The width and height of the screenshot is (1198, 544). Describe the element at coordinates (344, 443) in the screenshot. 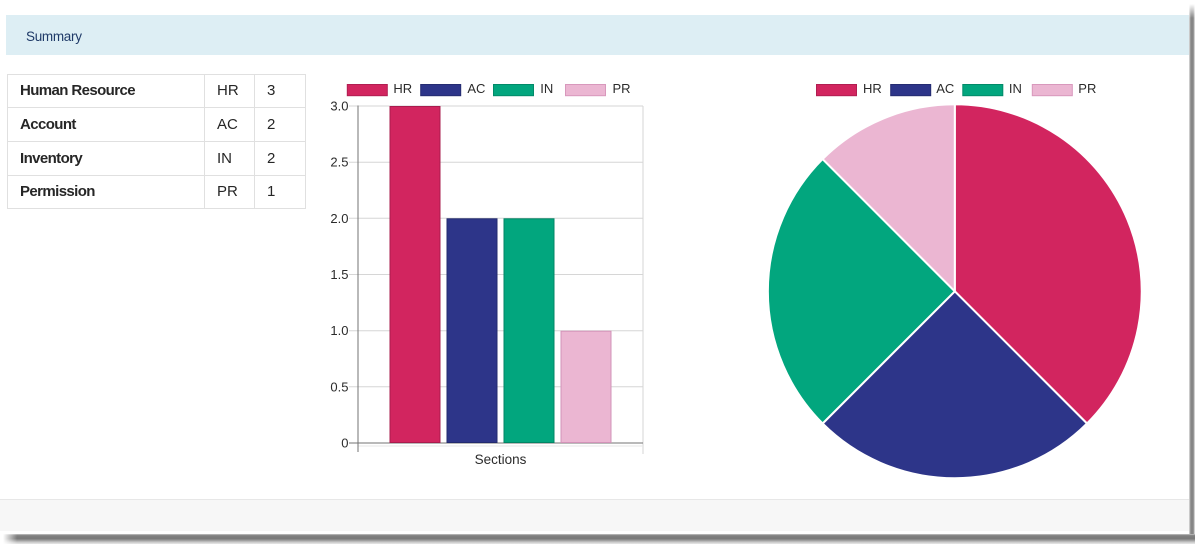

I see `svg-text: 0` at that location.